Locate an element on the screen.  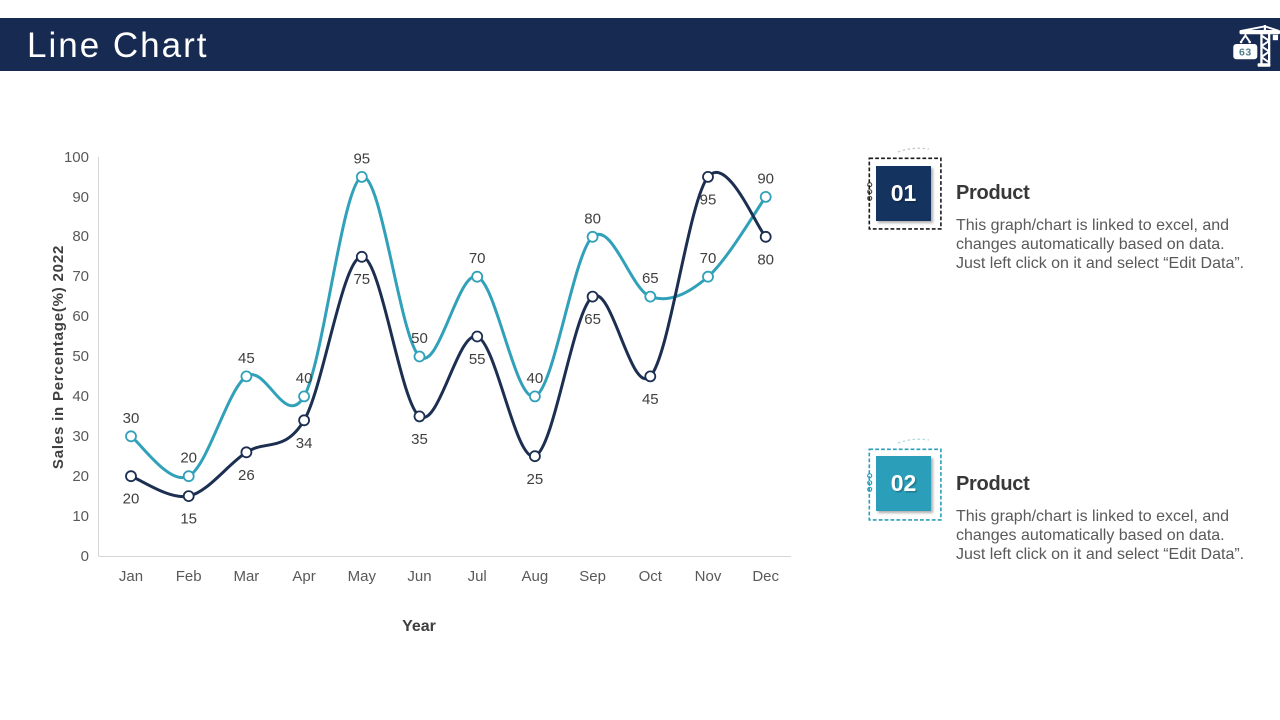
svg-text: 55 is located at coordinates (477, 359).